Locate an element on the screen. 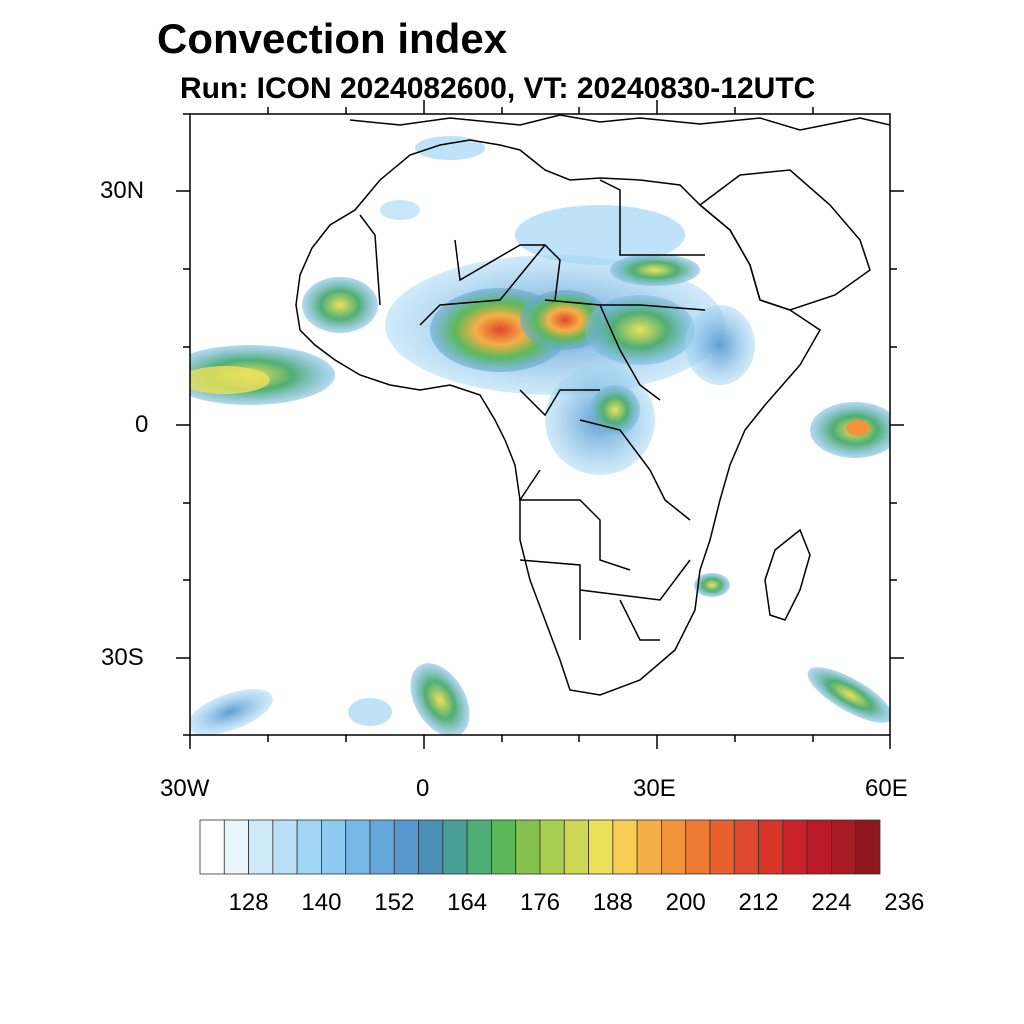  colorbar-label: 212 is located at coordinates (758, 902).